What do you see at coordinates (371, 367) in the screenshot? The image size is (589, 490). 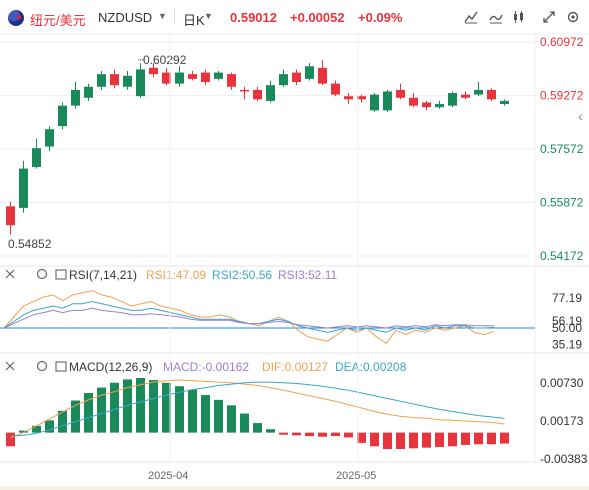 I see `dea-legend: DEA:0.00208` at bounding box center [371, 367].